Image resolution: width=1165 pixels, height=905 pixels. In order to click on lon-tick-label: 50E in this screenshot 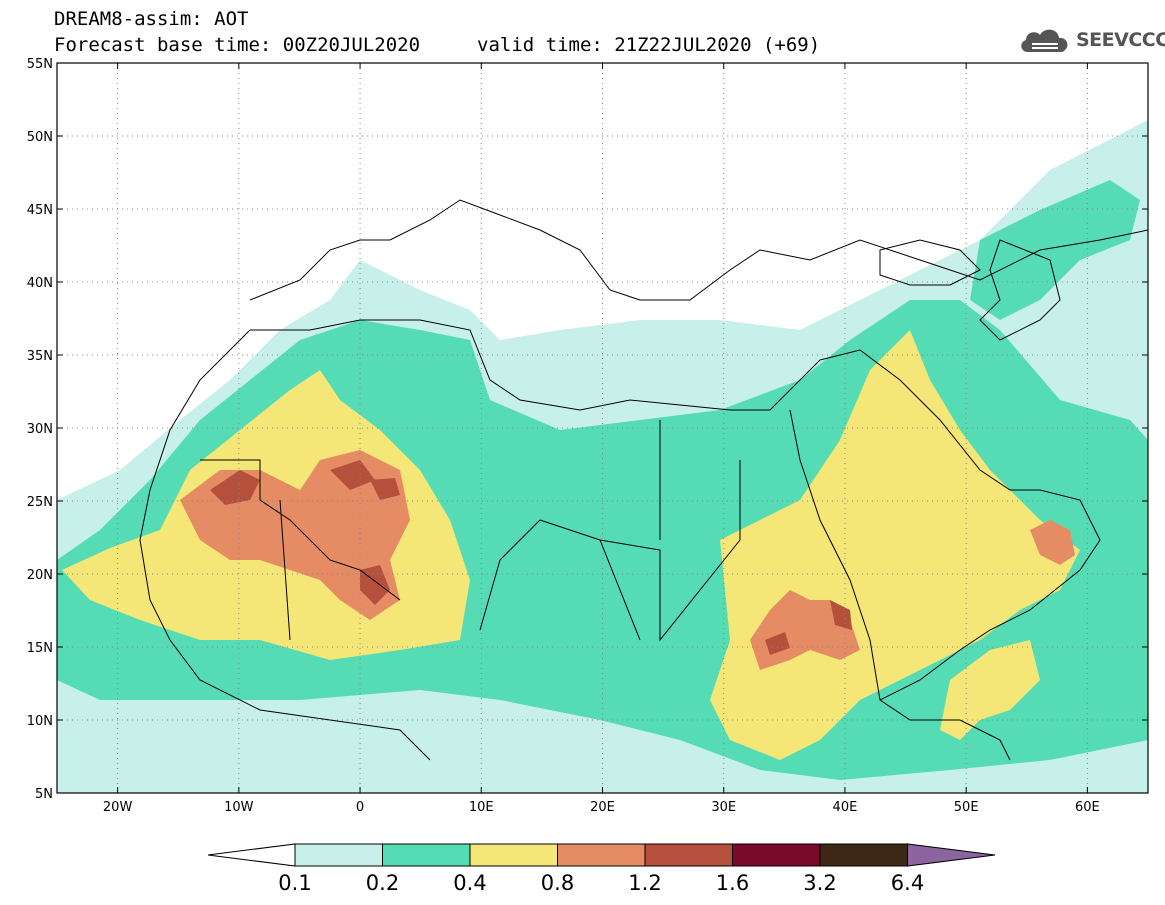, I will do `click(966, 807)`.